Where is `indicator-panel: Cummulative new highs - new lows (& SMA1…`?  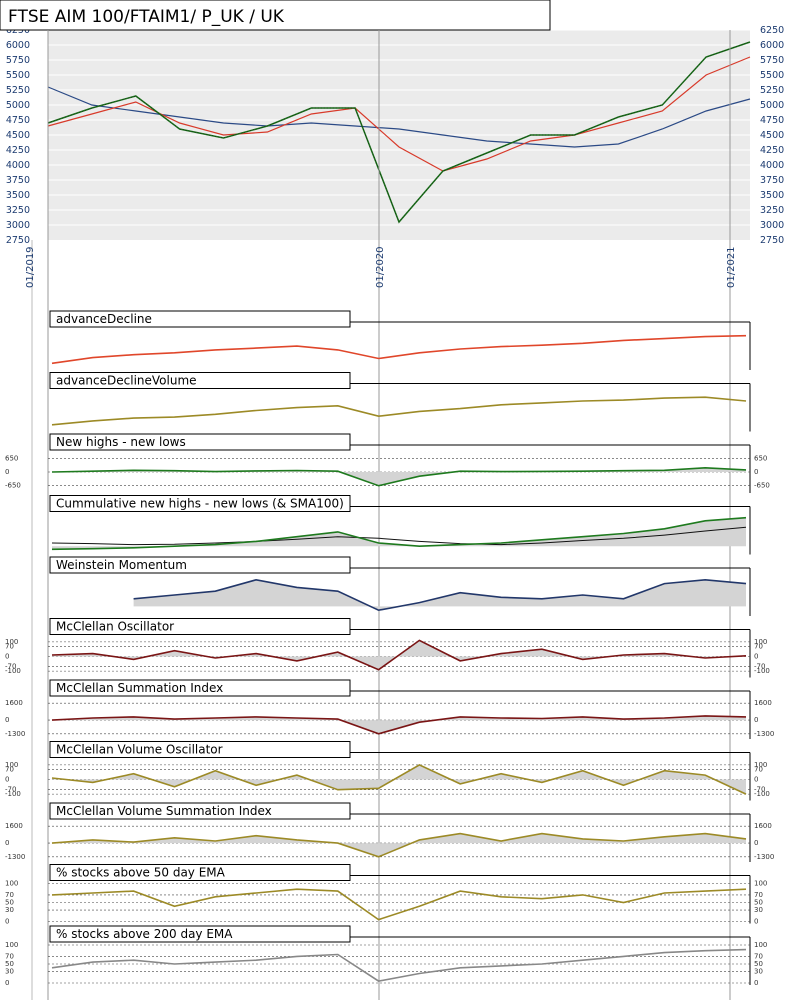 indicator-panel: Cummulative new highs - new lows (& SMA1… is located at coordinates (400, 525).